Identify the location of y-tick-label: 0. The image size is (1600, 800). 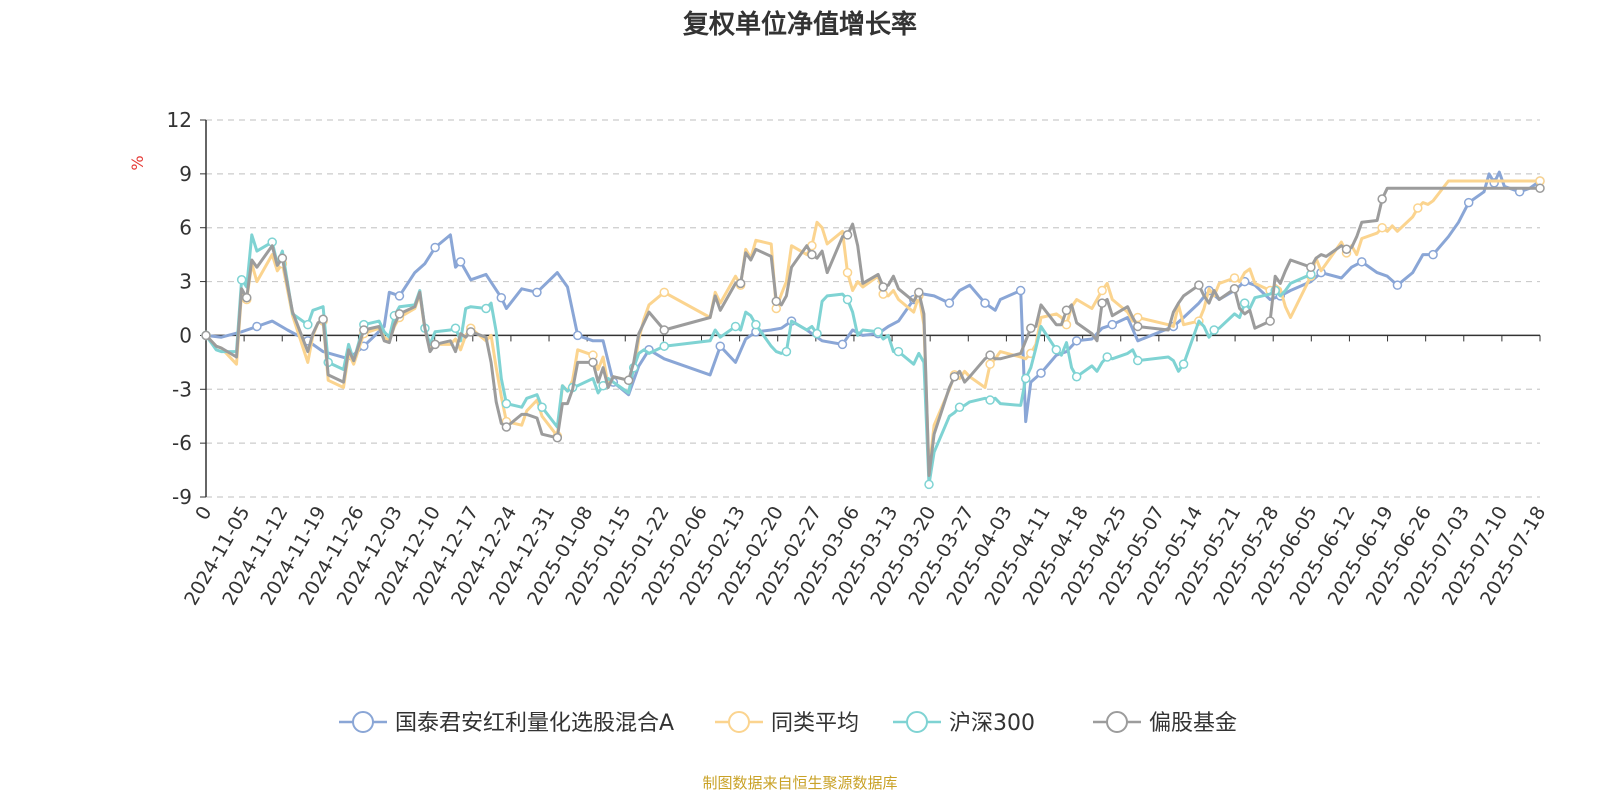
(185, 335).